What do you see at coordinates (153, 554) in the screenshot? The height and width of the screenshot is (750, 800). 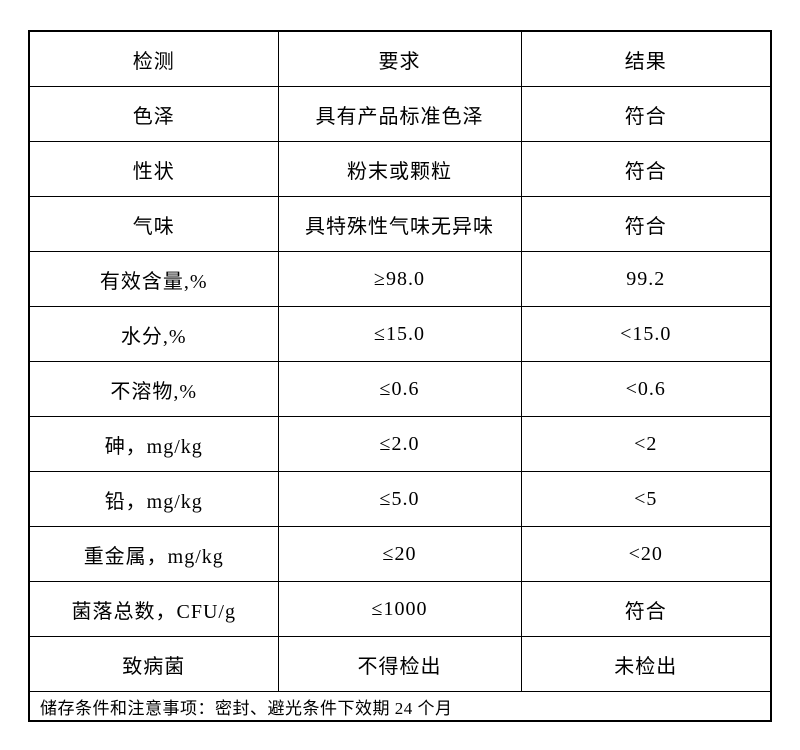 I see `test-name-cell: 重金属，mg/kg` at bounding box center [153, 554].